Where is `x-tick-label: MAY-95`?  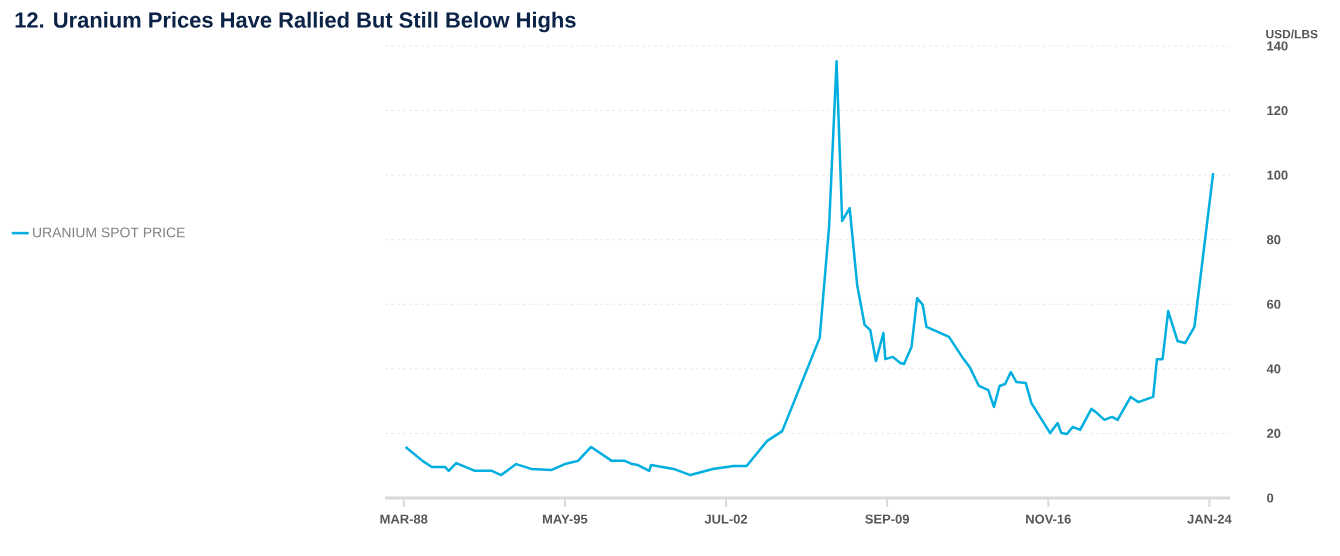 x-tick-label: MAY-95 is located at coordinates (565, 519).